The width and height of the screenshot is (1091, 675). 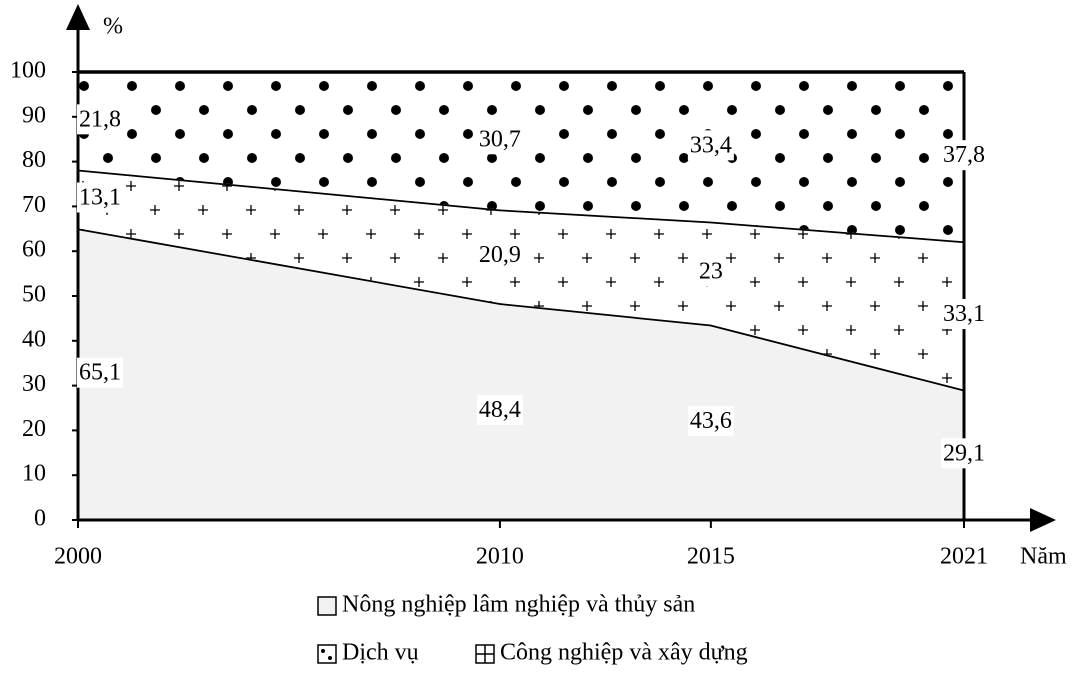 I want to click on y-tick-label: 90, so click(x=34, y=115).